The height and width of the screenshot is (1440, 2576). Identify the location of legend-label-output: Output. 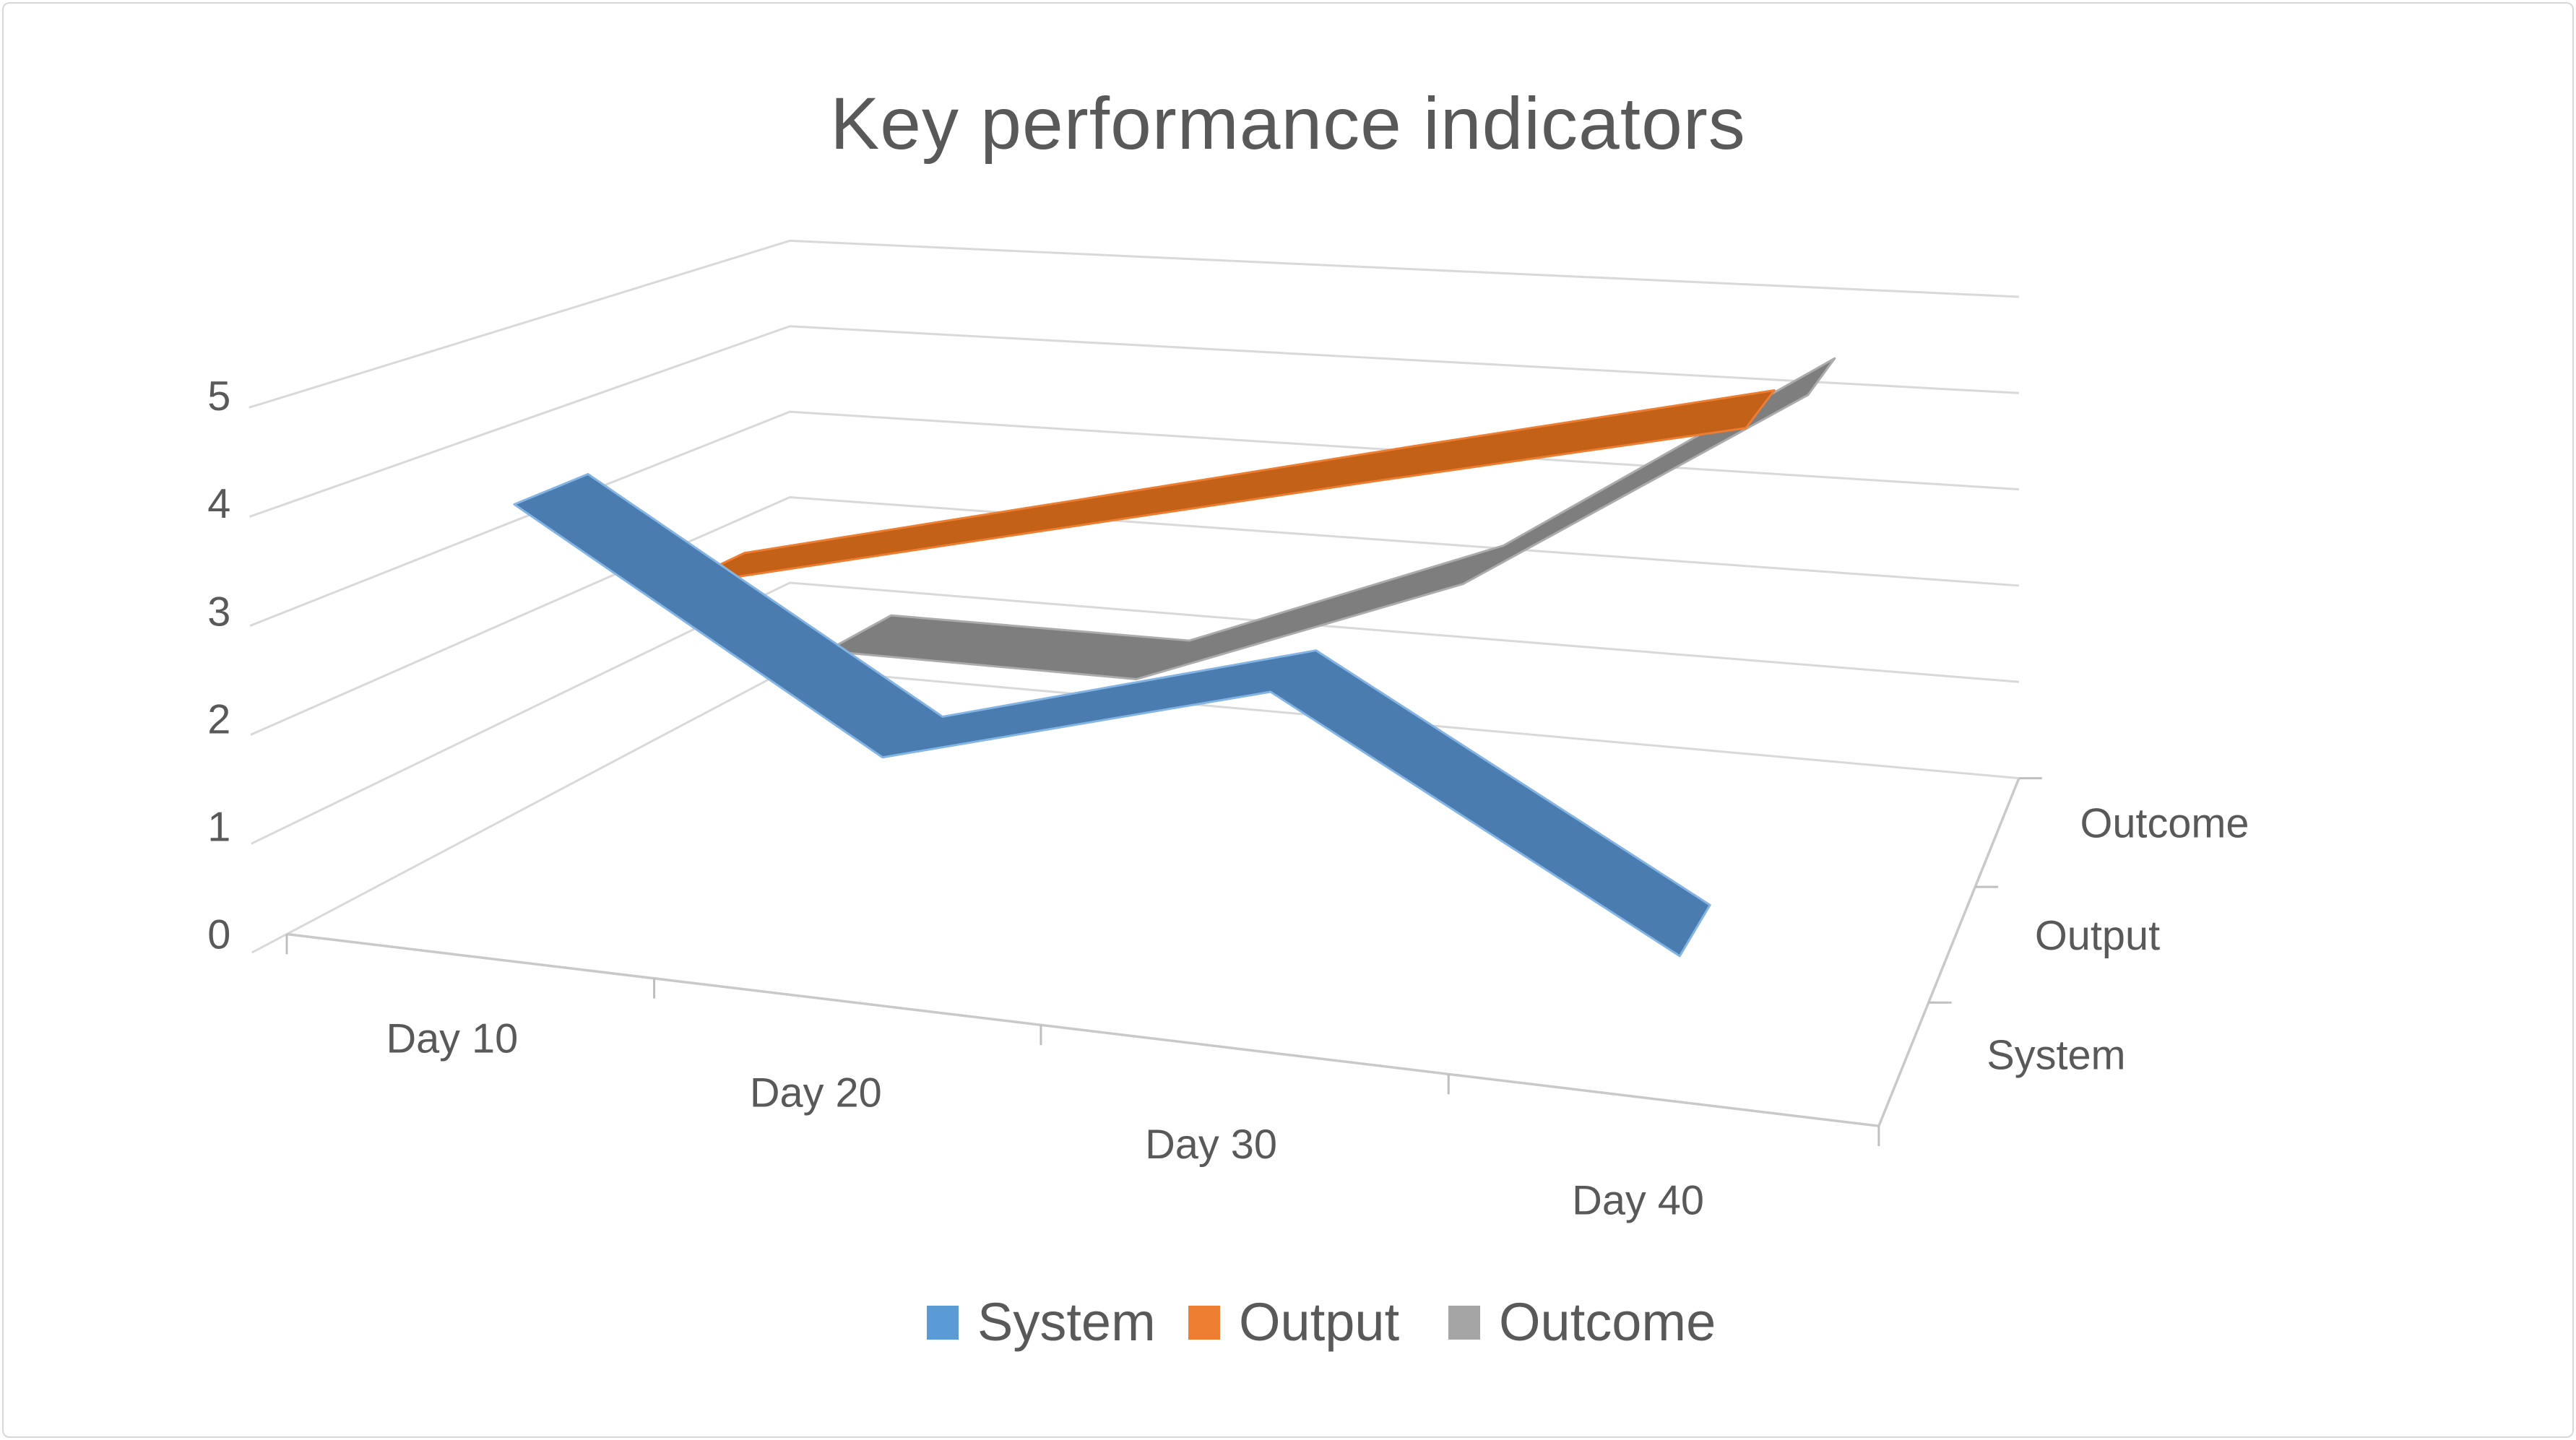
(1319, 1322).